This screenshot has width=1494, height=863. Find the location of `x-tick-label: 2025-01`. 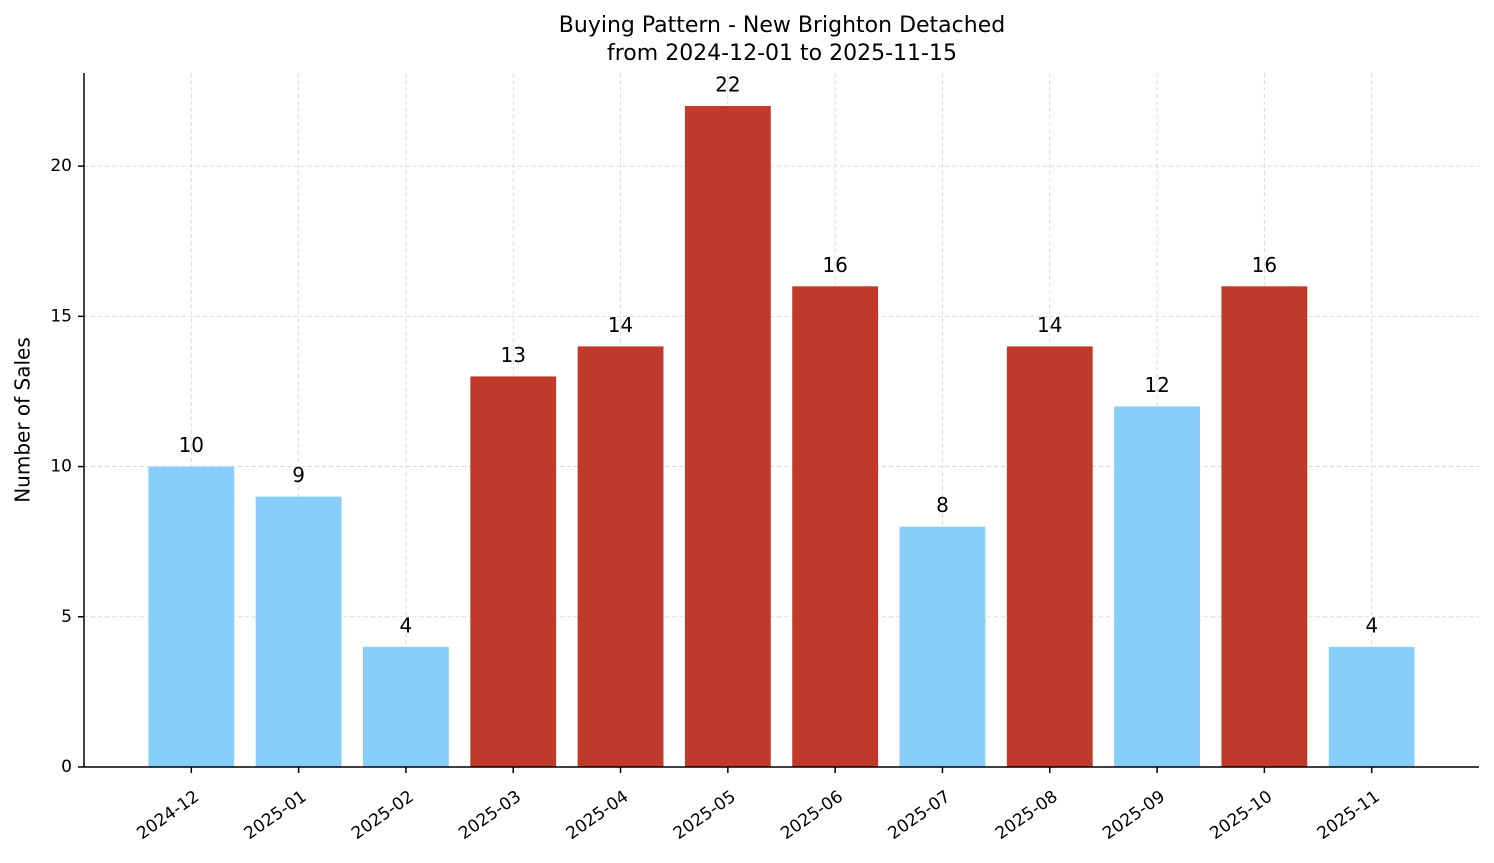

x-tick-label: 2025-01 is located at coordinates (276, 815).